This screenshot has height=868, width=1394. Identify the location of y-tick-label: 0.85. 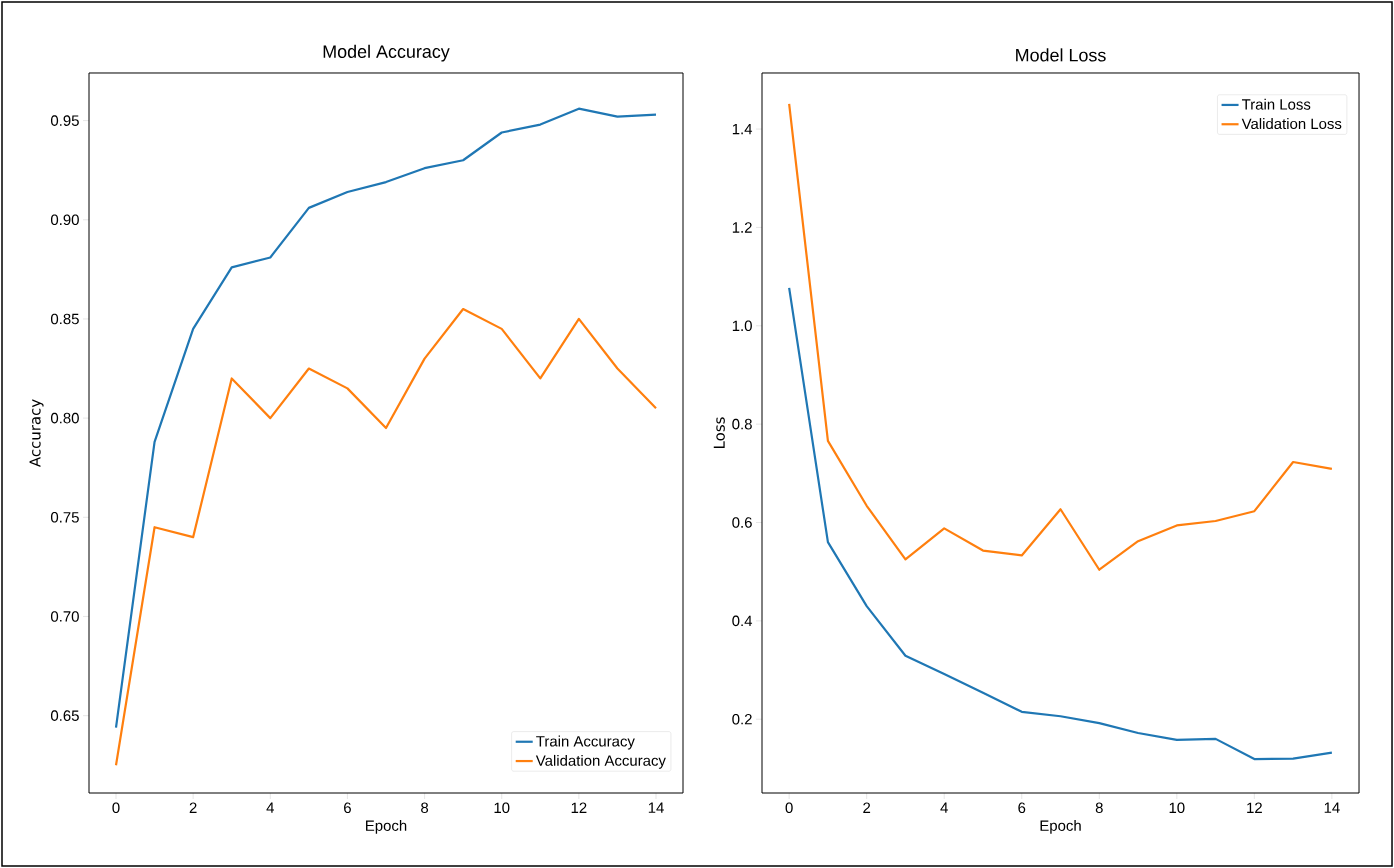
(64, 319).